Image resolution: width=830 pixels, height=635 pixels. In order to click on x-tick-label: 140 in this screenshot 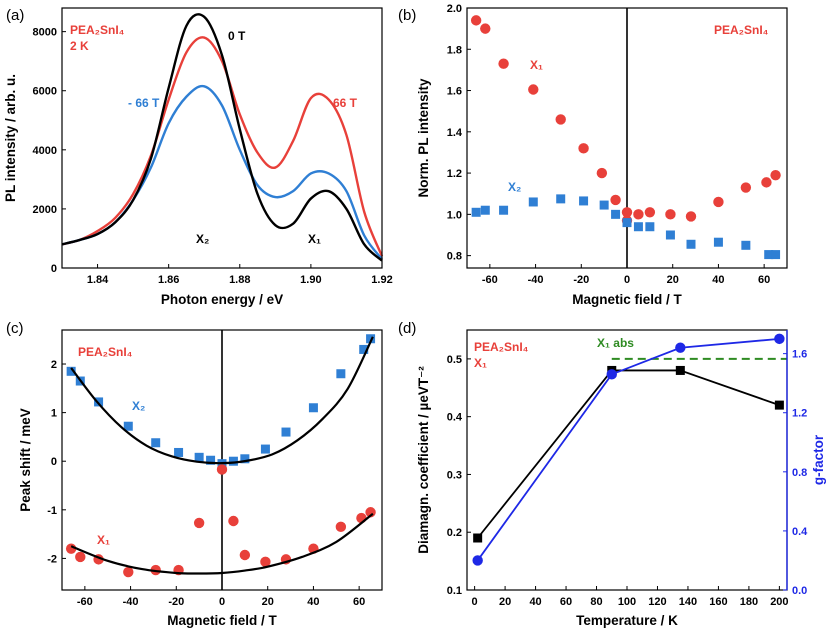, I will do `click(688, 602)`.